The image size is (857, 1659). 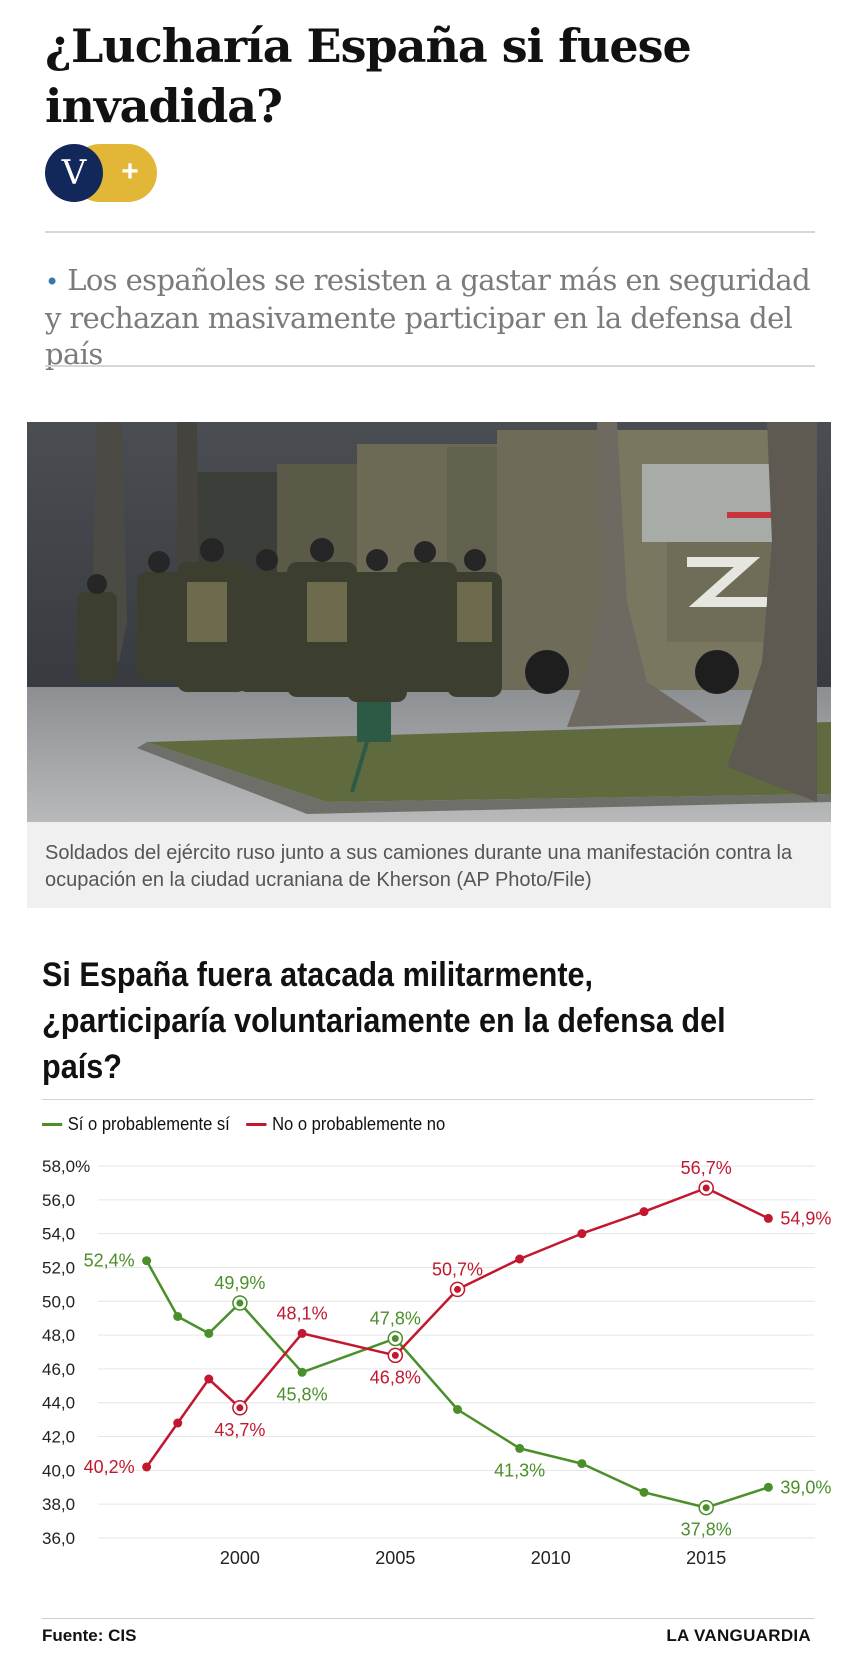 I want to click on data-label: 47,8%, so click(x=395, y=1318).